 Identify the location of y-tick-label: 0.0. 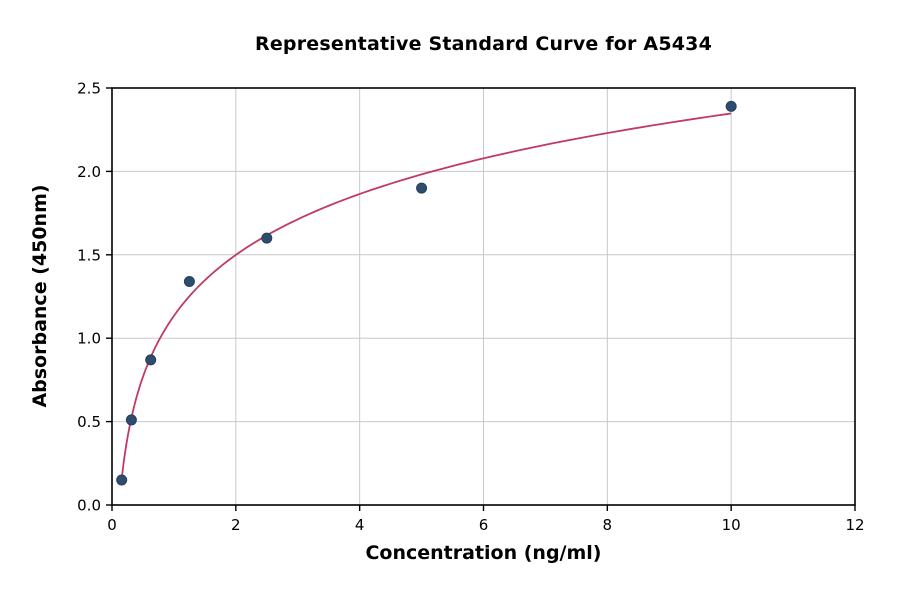
(89, 506).